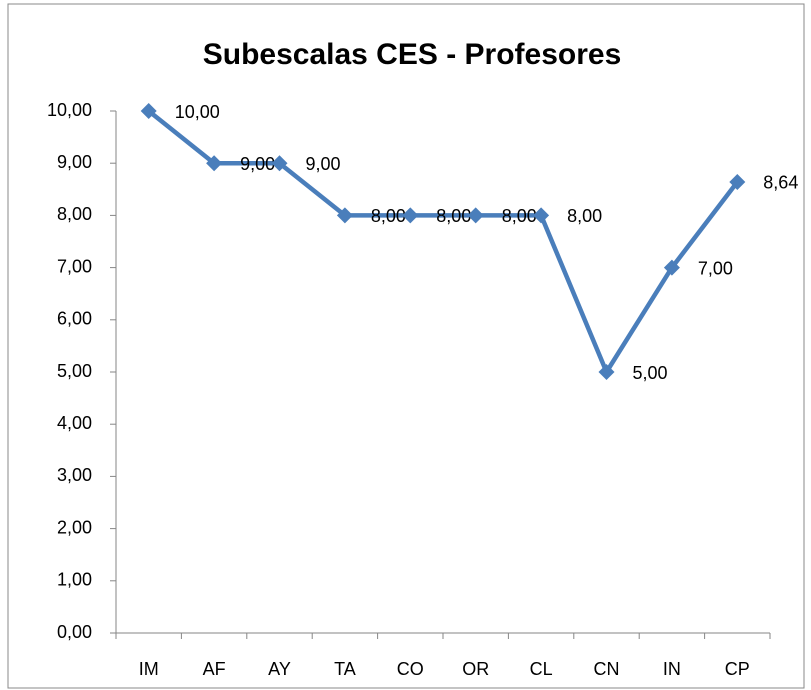 The width and height of the screenshot is (811, 690). I want to click on x-tick-label: CL, so click(541, 669).